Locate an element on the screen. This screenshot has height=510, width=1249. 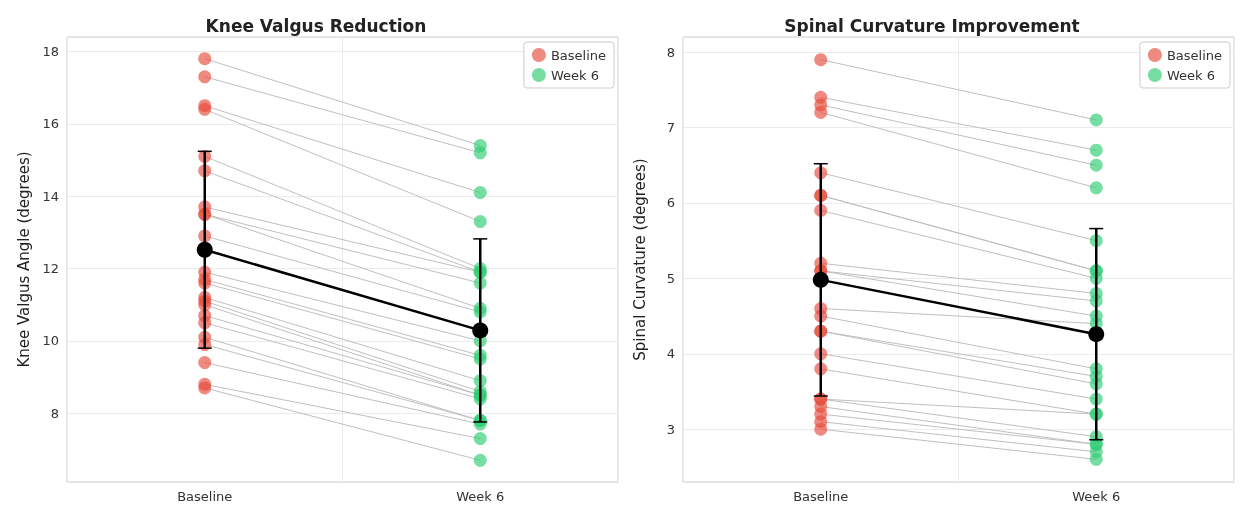
y-tick-label: 7 is located at coordinates (670, 128).